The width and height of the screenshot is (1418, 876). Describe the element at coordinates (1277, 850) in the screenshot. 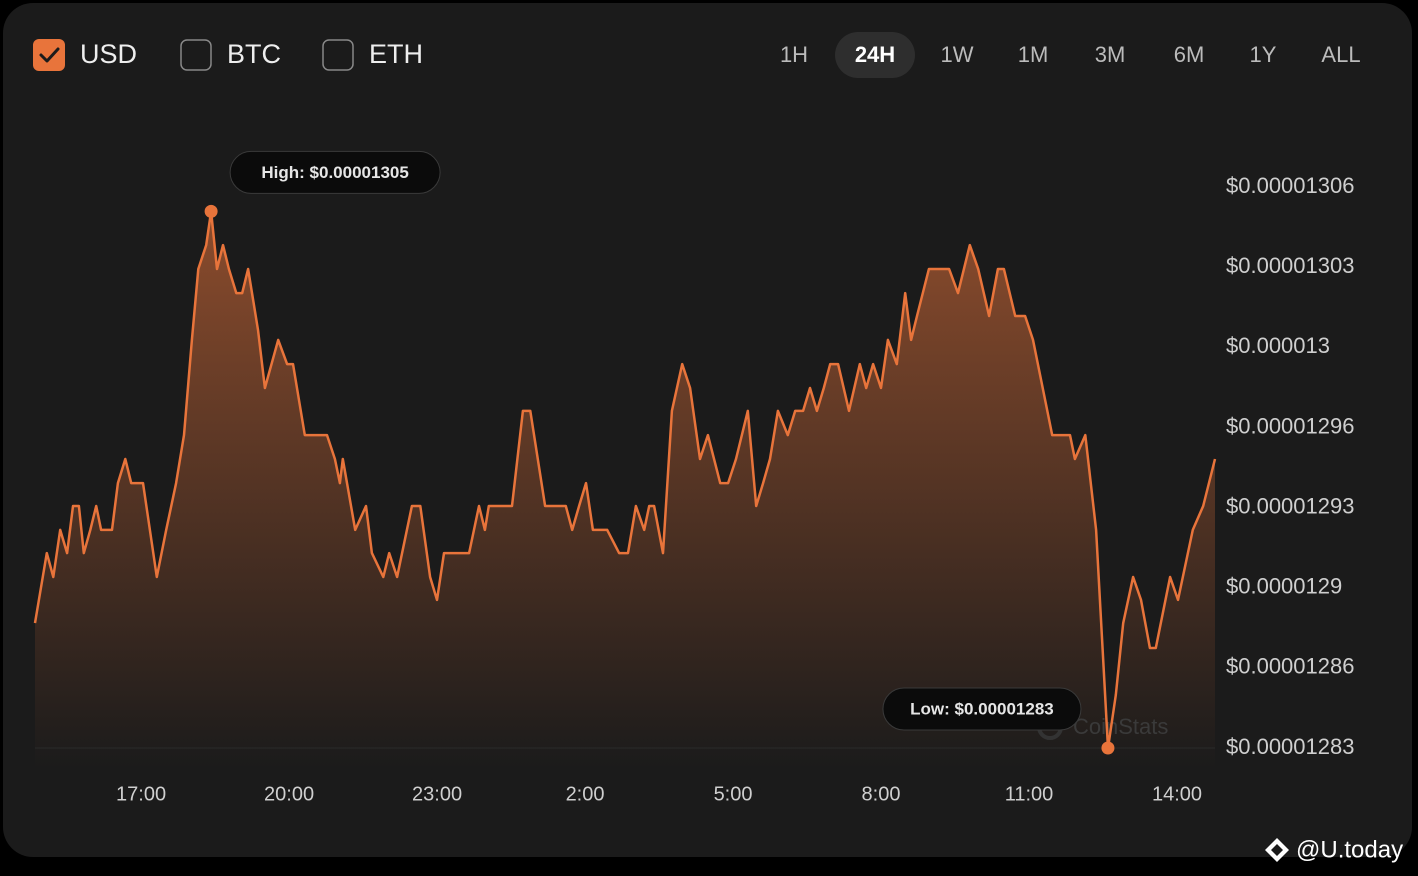

I see `logo-icon` at that location.